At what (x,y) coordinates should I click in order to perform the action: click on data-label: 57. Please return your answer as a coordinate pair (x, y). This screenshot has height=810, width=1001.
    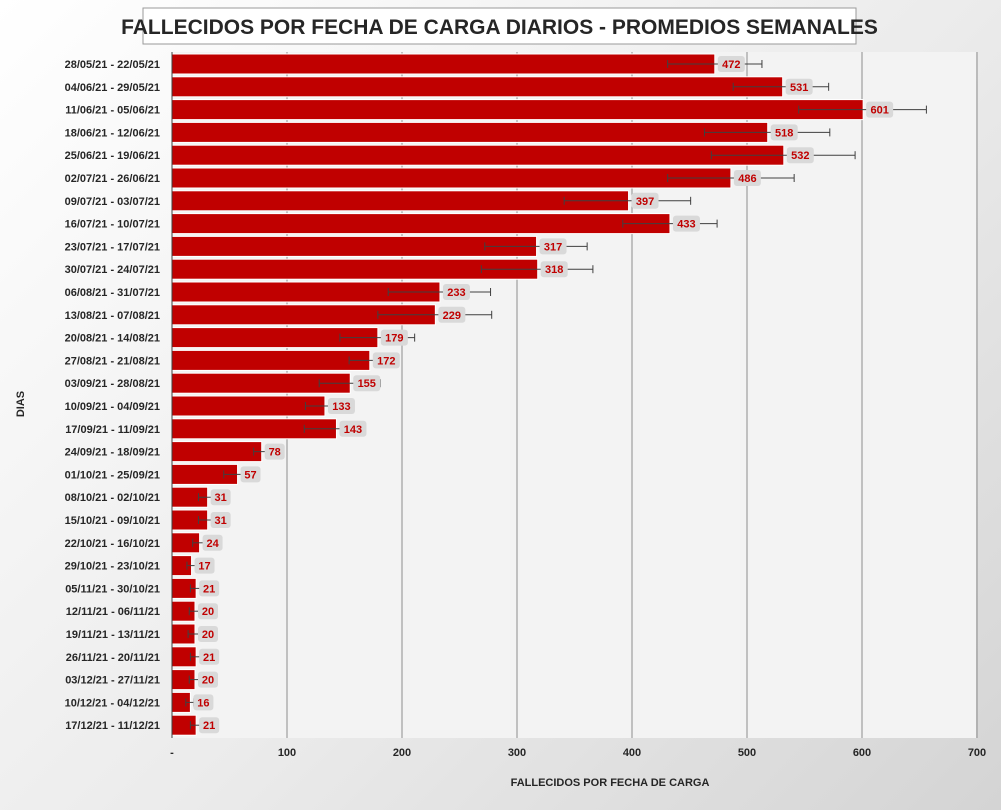
    Looking at the image, I should click on (250, 475).